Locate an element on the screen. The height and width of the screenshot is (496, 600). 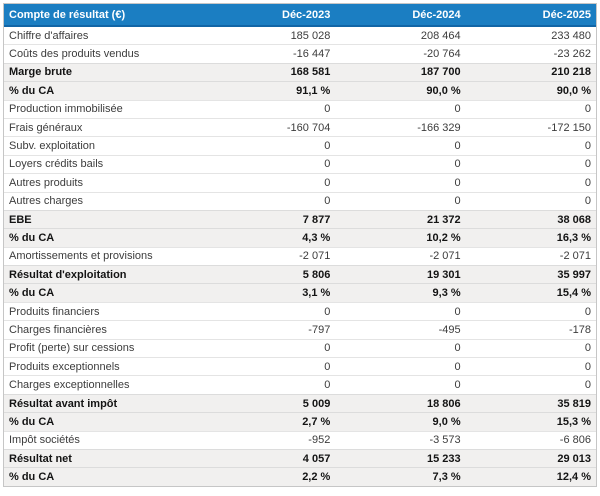
table-row: Résultat net 4 057 15 233 29 013 is located at coordinates (300, 458).